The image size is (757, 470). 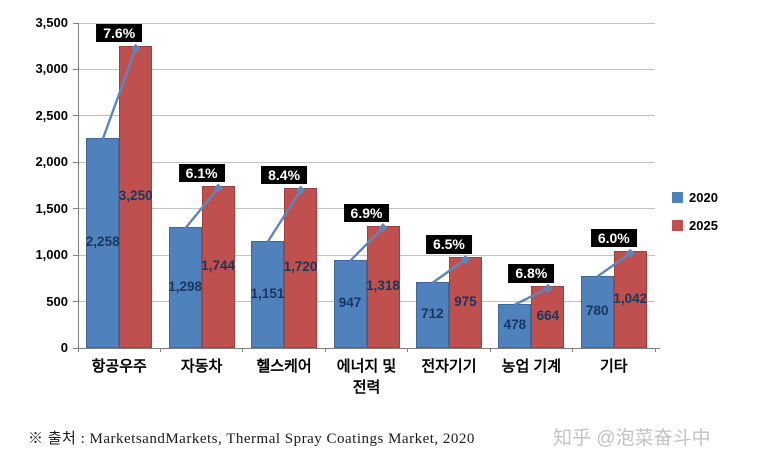 What do you see at coordinates (531, 366) in the screenshot?
I see `x-axis-category-label: 농업 기계` at bounding box center [531, 366].